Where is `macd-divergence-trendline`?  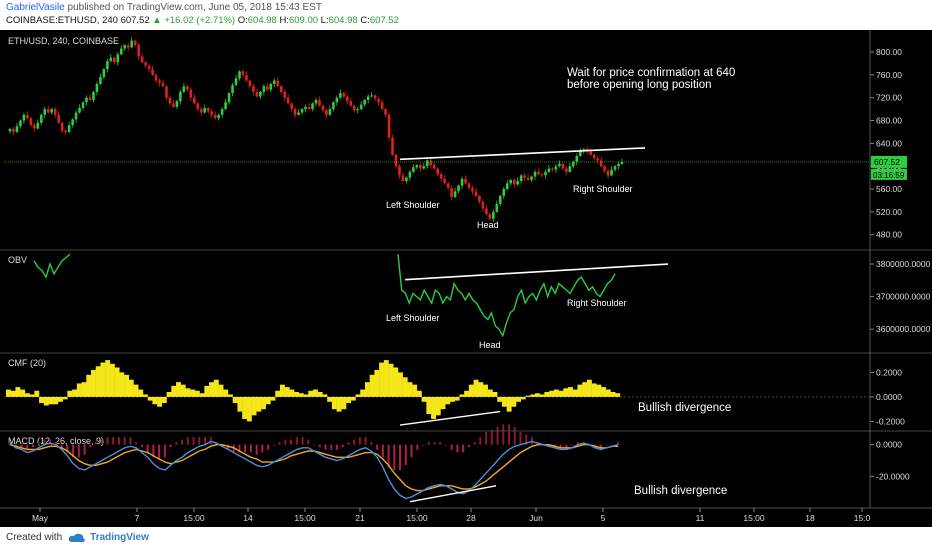 macd-divergence-trendline is located at coordinates (453, 494).